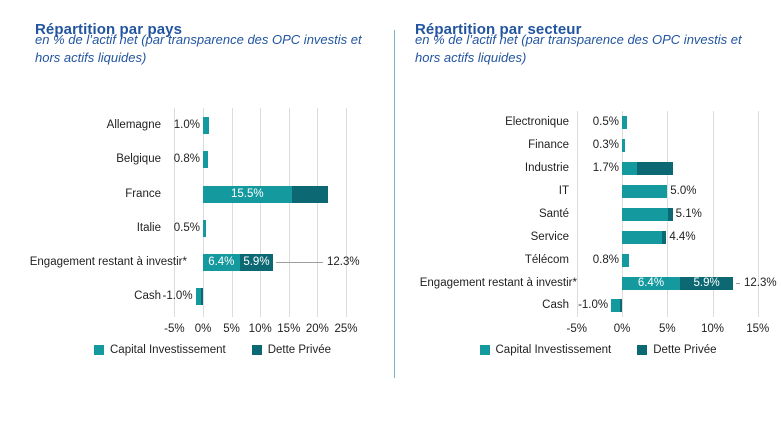 This screenshot has height=423, width=781. I want to click on category-label: Belgique, so click(138, 159).